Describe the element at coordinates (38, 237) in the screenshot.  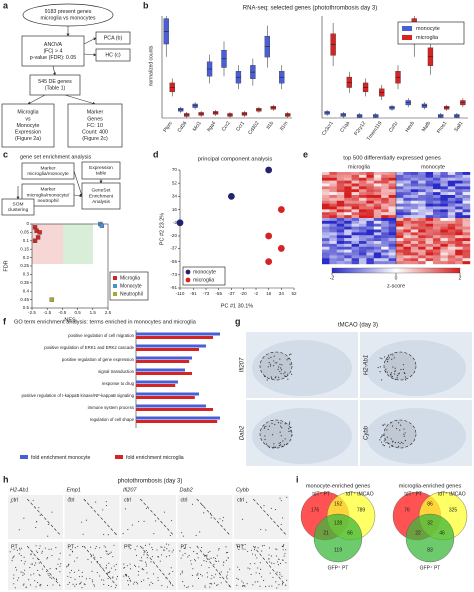
I see `point` at that location.